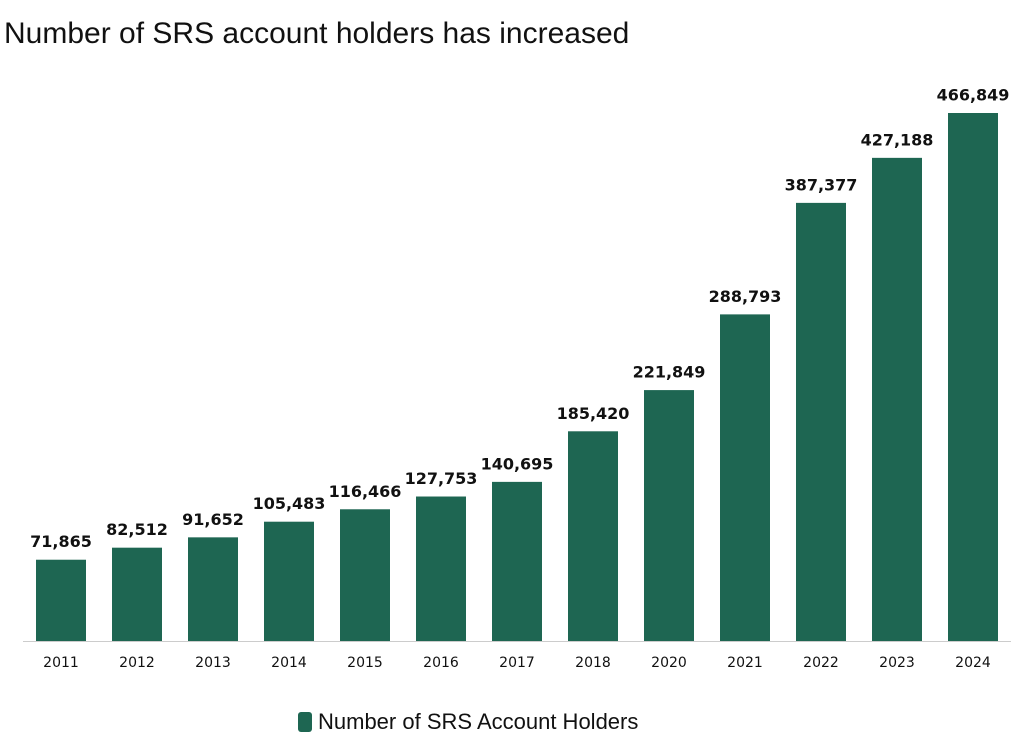 This screenshot has height=741, width=1024. What do you see at coordinates (61, 663) in the screenshot?
I see `x-tick-label: 2011` at bounding box center [61, 663].